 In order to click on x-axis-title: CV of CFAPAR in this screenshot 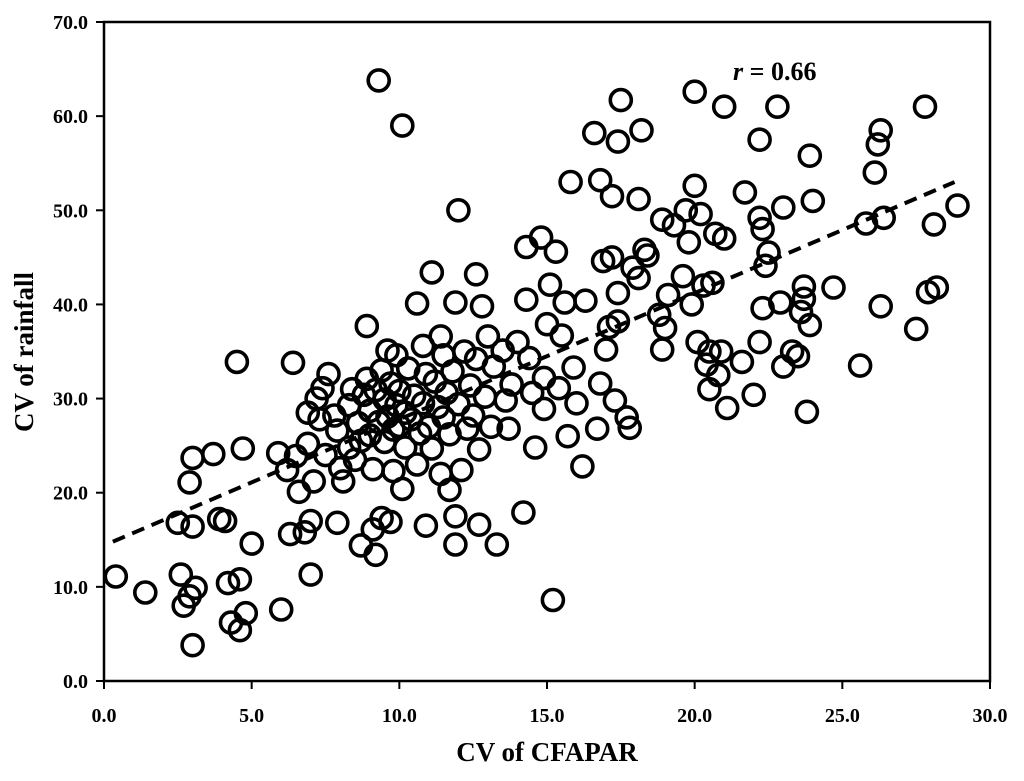, I will do `click(547, 752)`.